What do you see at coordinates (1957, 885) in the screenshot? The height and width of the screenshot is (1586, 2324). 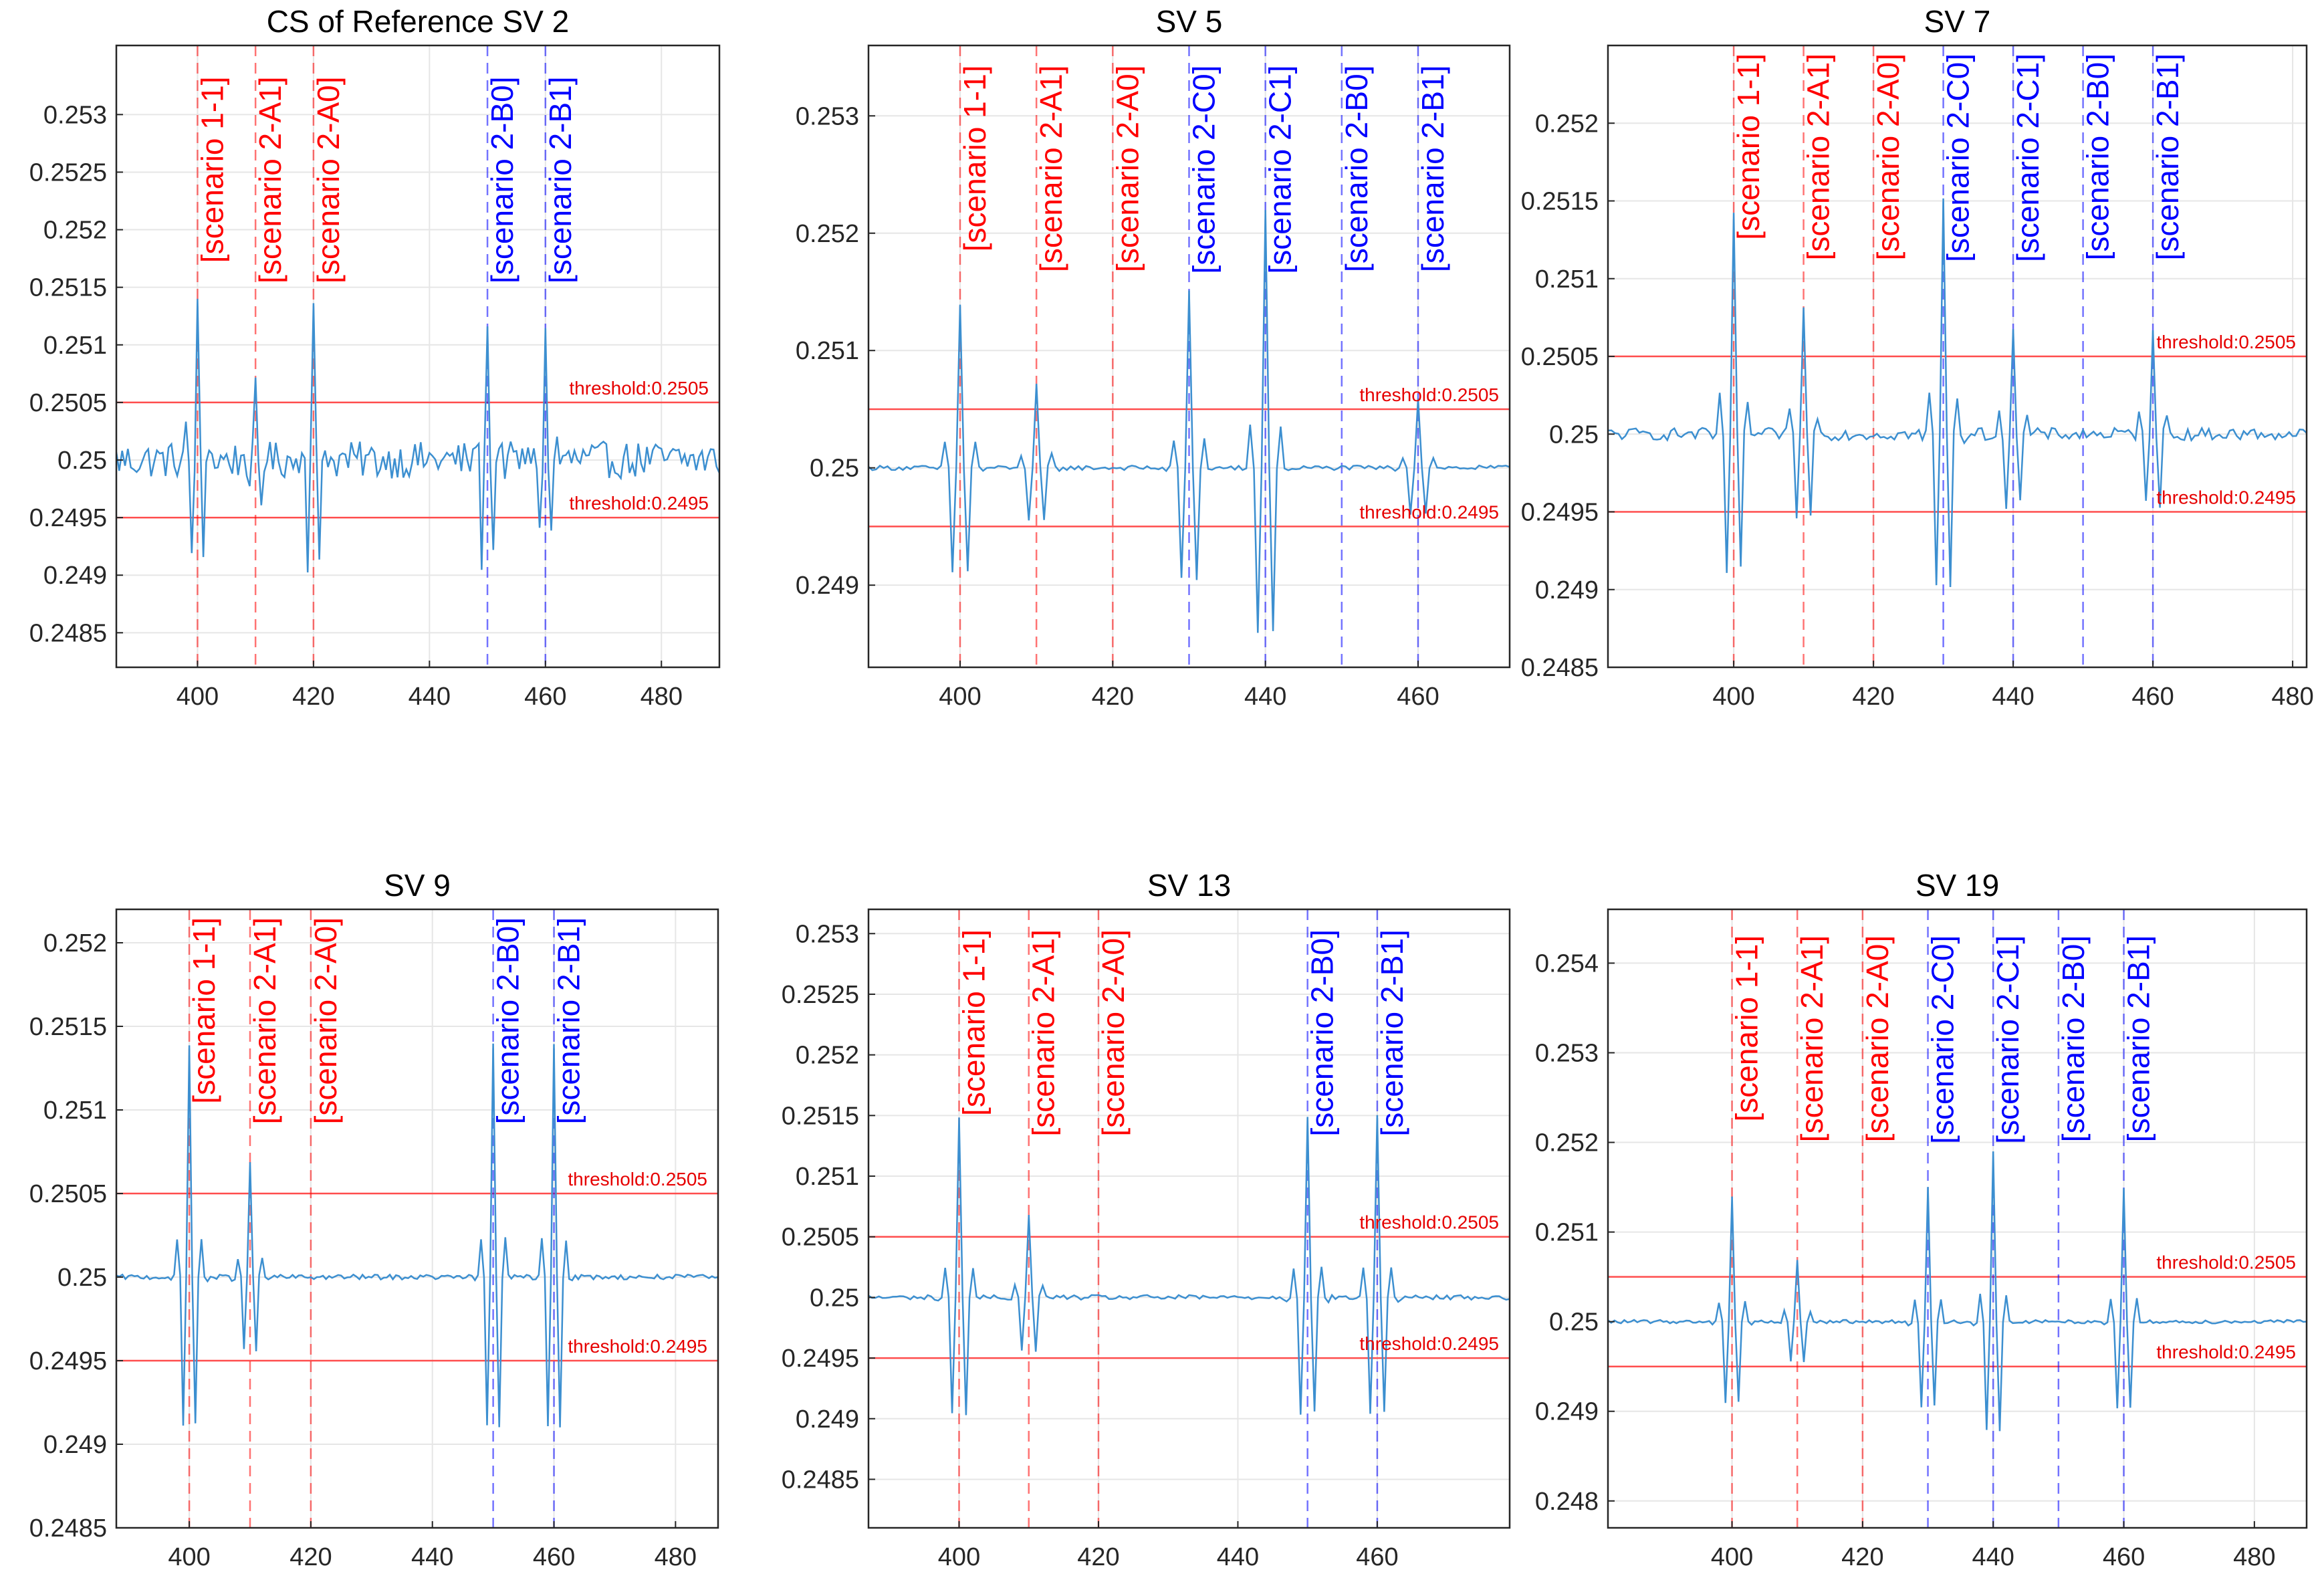 I see `chart-title: SV 19` at bounding box center [1957, 885].